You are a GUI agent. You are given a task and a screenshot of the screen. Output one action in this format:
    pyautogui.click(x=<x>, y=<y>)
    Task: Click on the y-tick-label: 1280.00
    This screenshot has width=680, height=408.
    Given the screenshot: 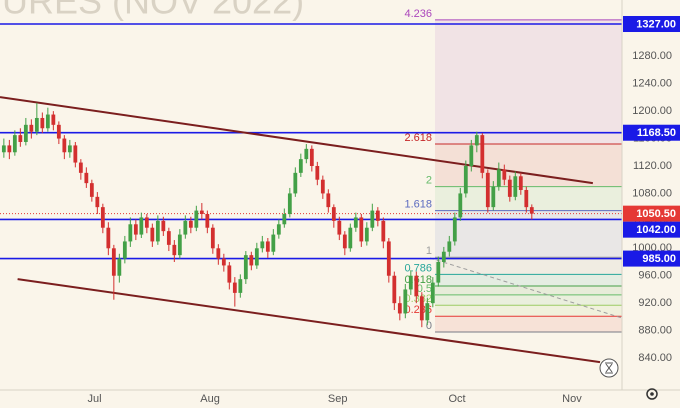 What is the action you would take?
    pyautogui.click(x=652, y=56)
    